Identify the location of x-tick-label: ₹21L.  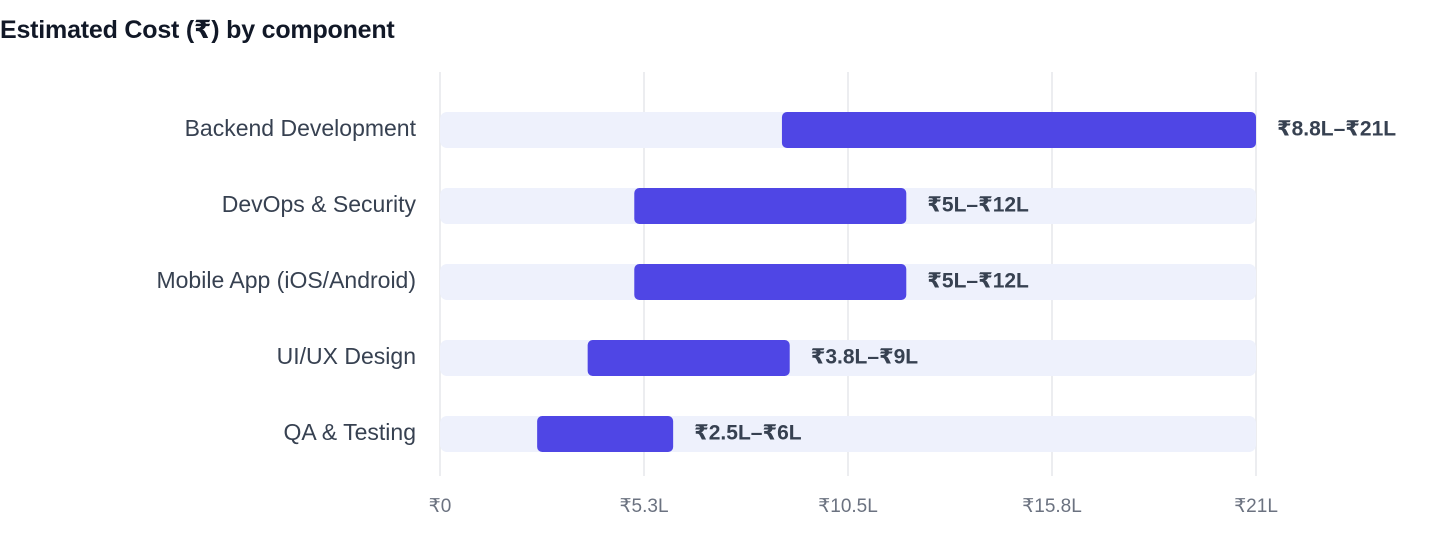
(1256, 506).